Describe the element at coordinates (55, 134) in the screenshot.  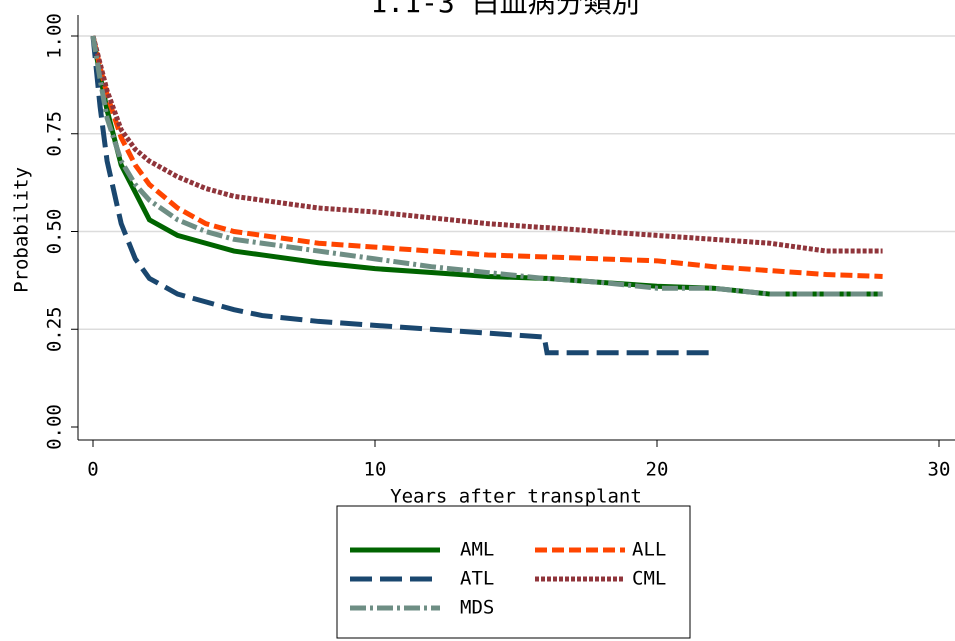
I see `y-tick-label: 0.75` at that location.